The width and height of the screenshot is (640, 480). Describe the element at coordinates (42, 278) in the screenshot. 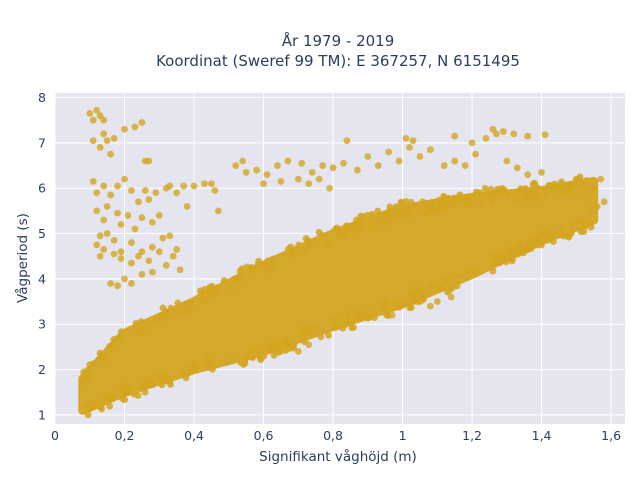

I see `y-tick-label: 4` at that location.